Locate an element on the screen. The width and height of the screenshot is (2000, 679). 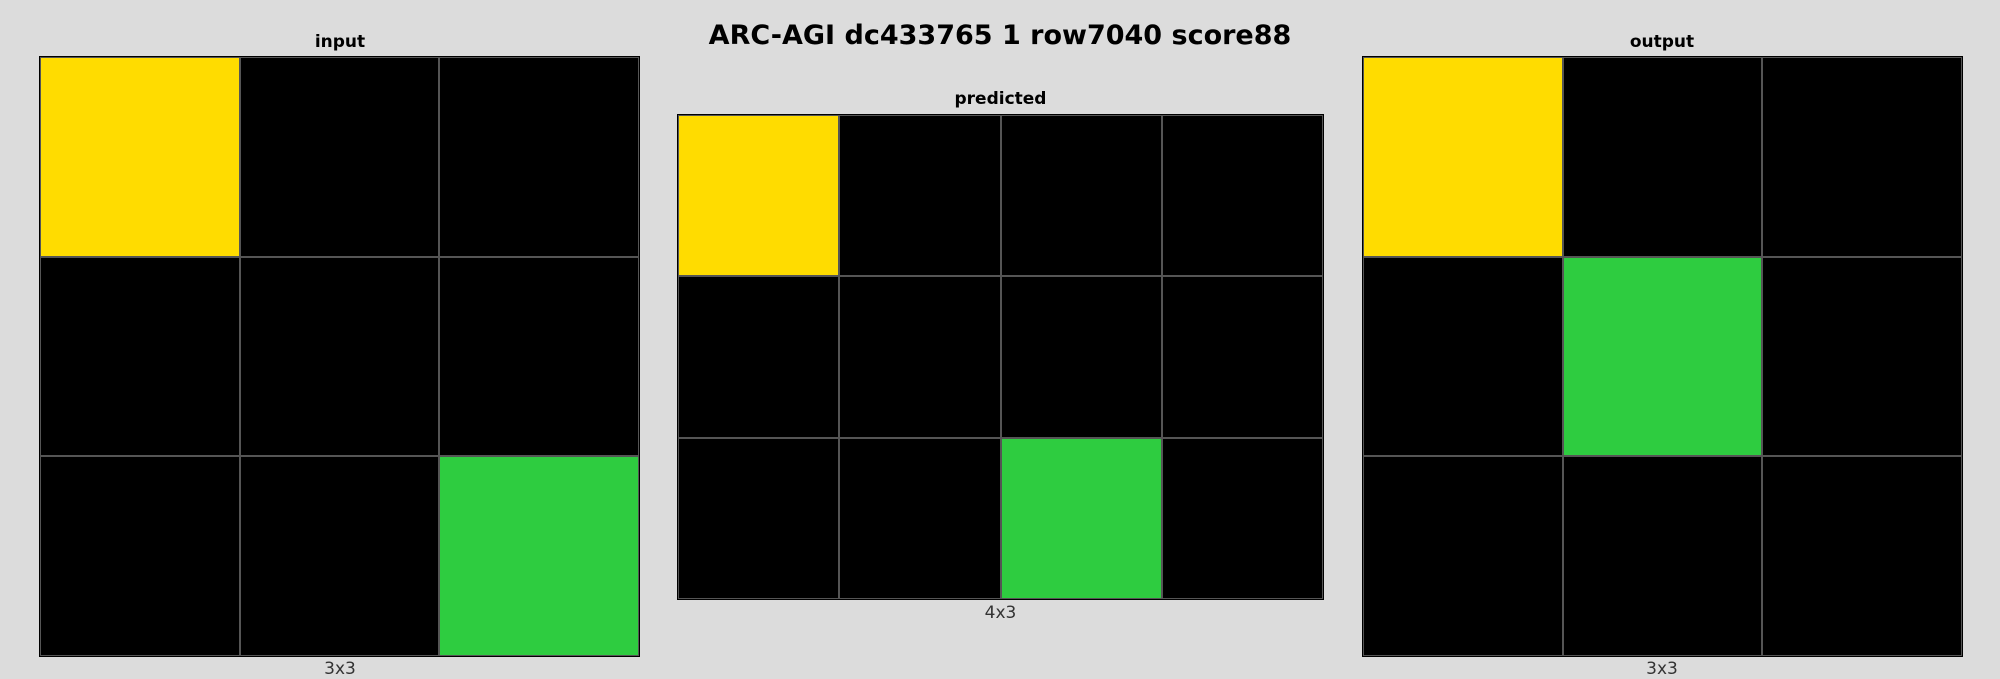
output-cell-r0-c2 is located at coordinates (1862, 157).